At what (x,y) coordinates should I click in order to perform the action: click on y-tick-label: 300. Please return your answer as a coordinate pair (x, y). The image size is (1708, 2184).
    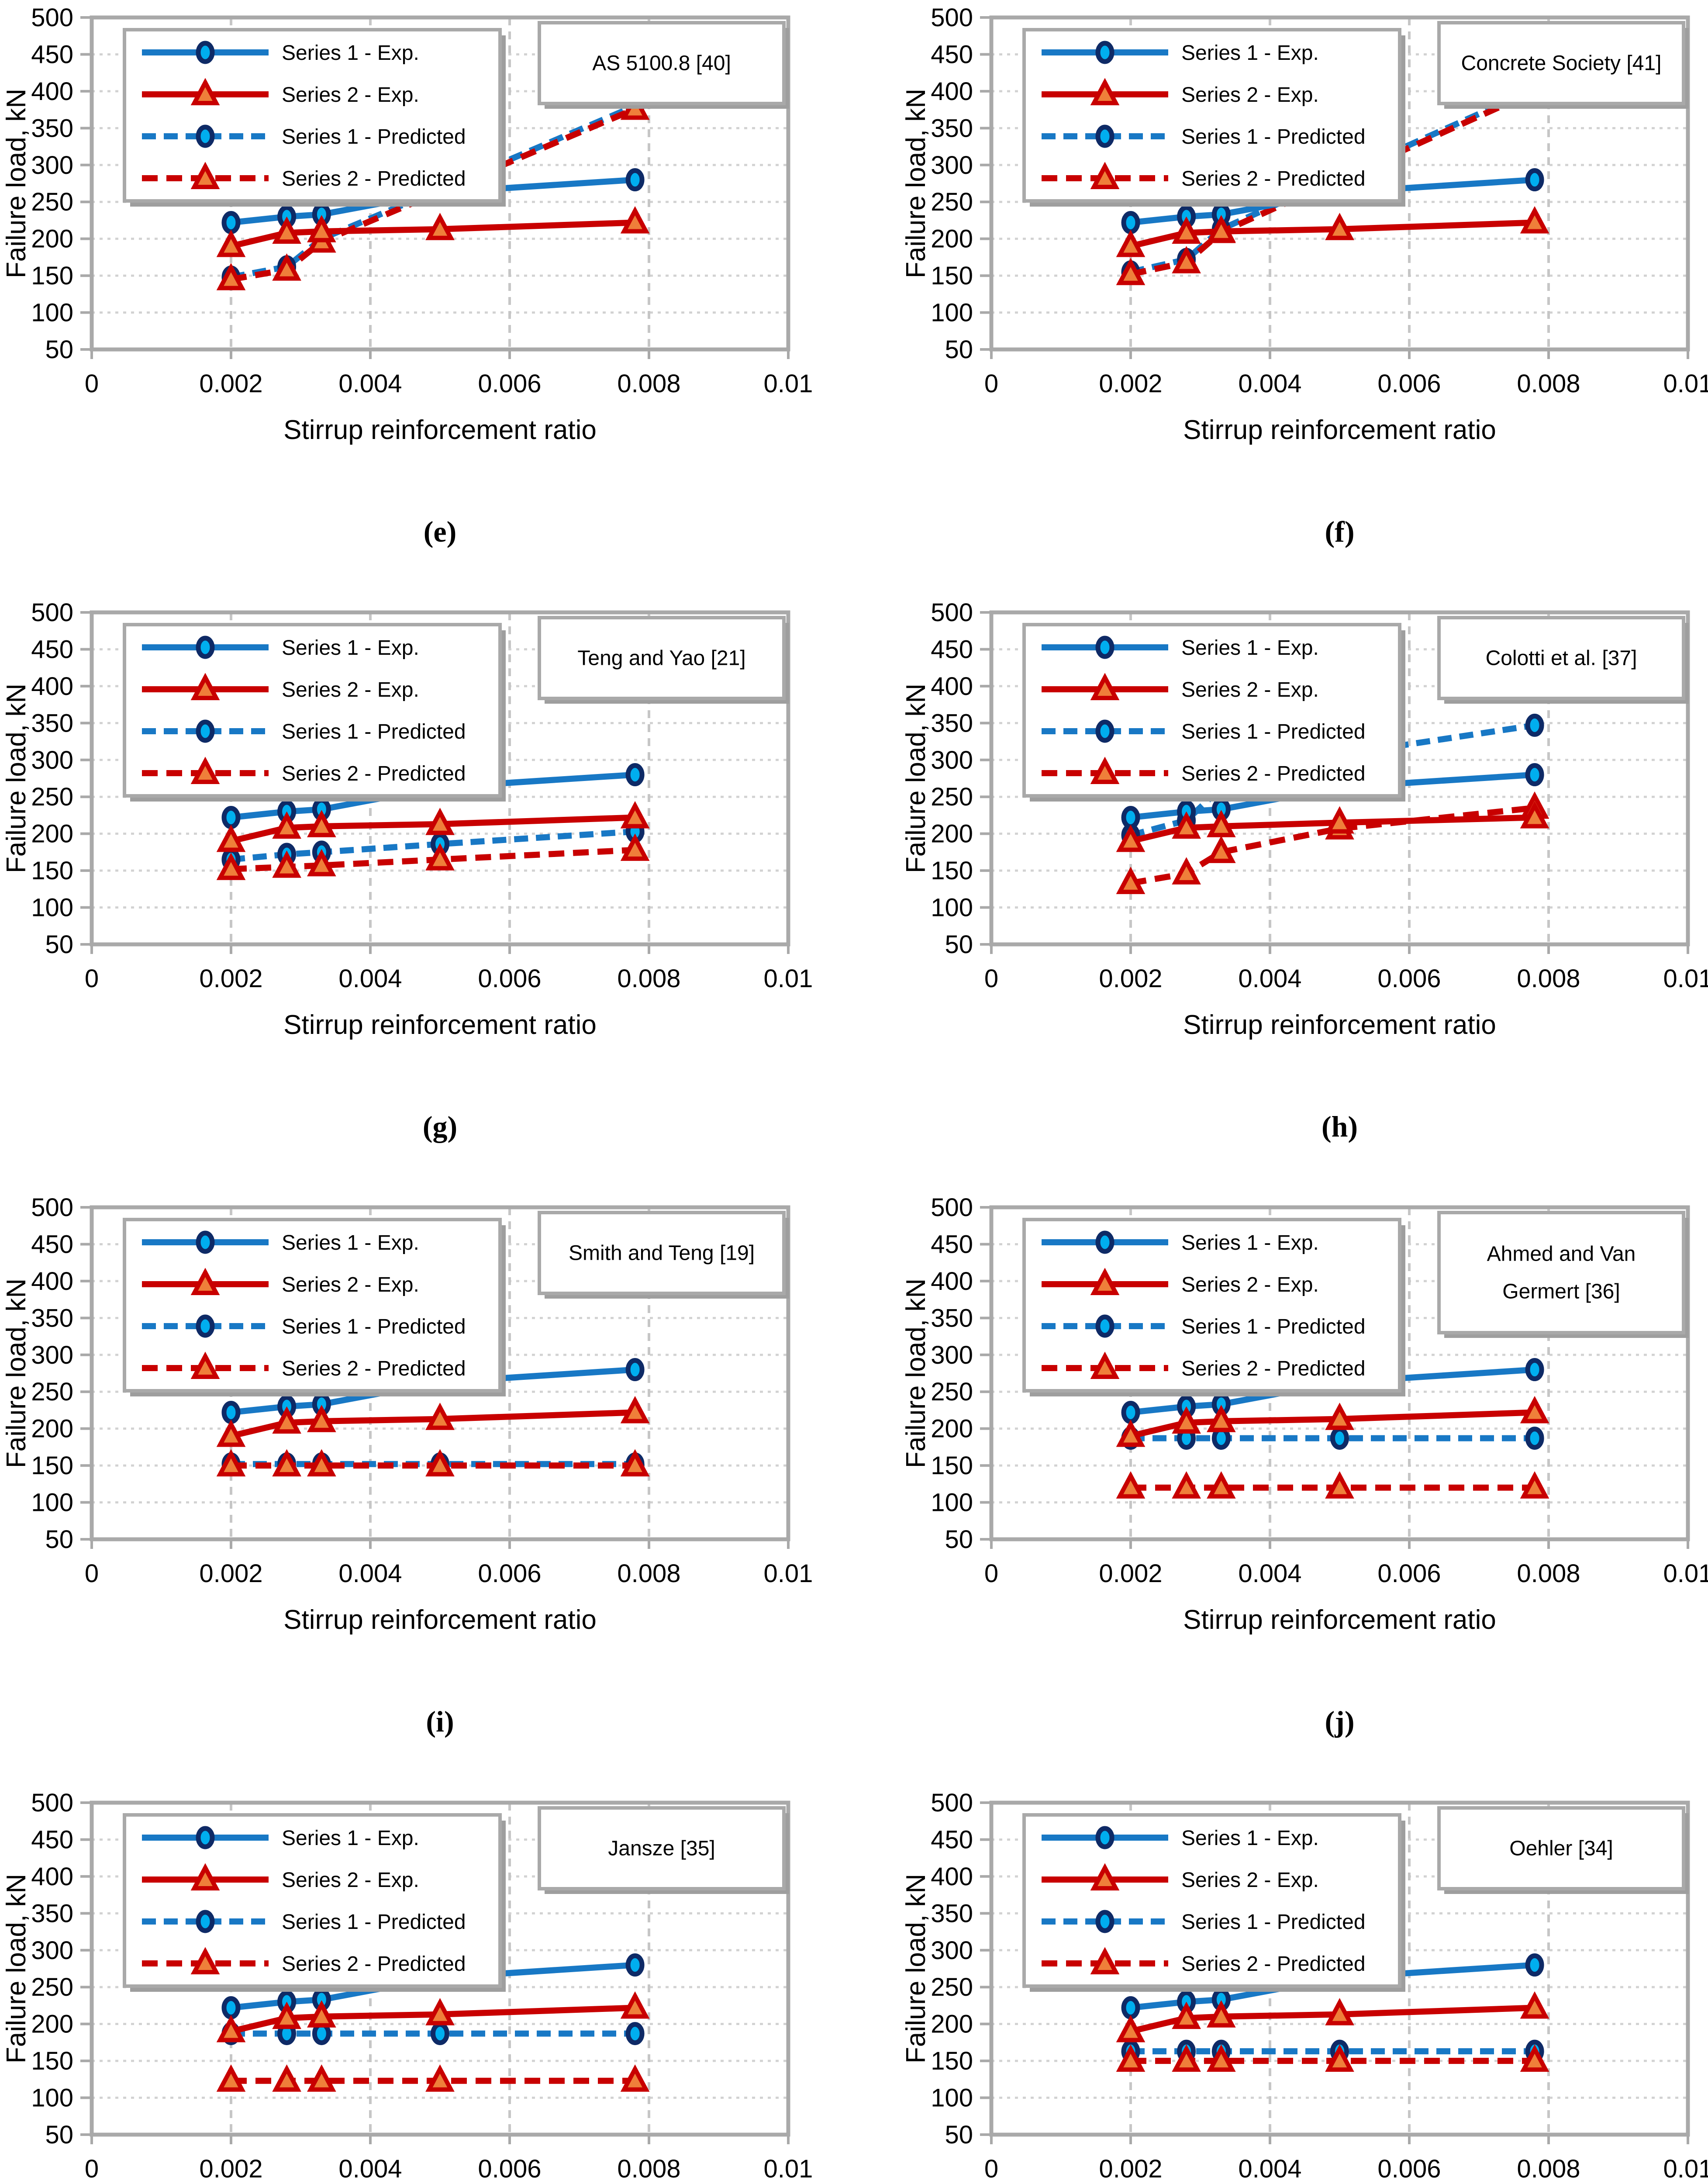
    Looking at the image, I should click on (952, 165).